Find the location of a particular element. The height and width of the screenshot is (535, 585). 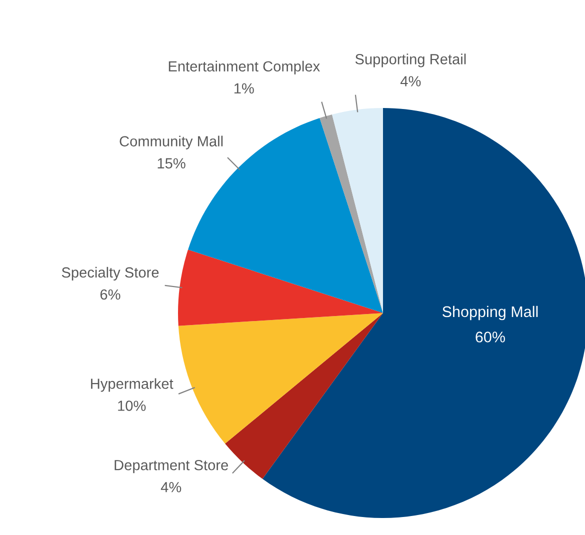

slice-label: Department Store is located at coordinates (171, 467).